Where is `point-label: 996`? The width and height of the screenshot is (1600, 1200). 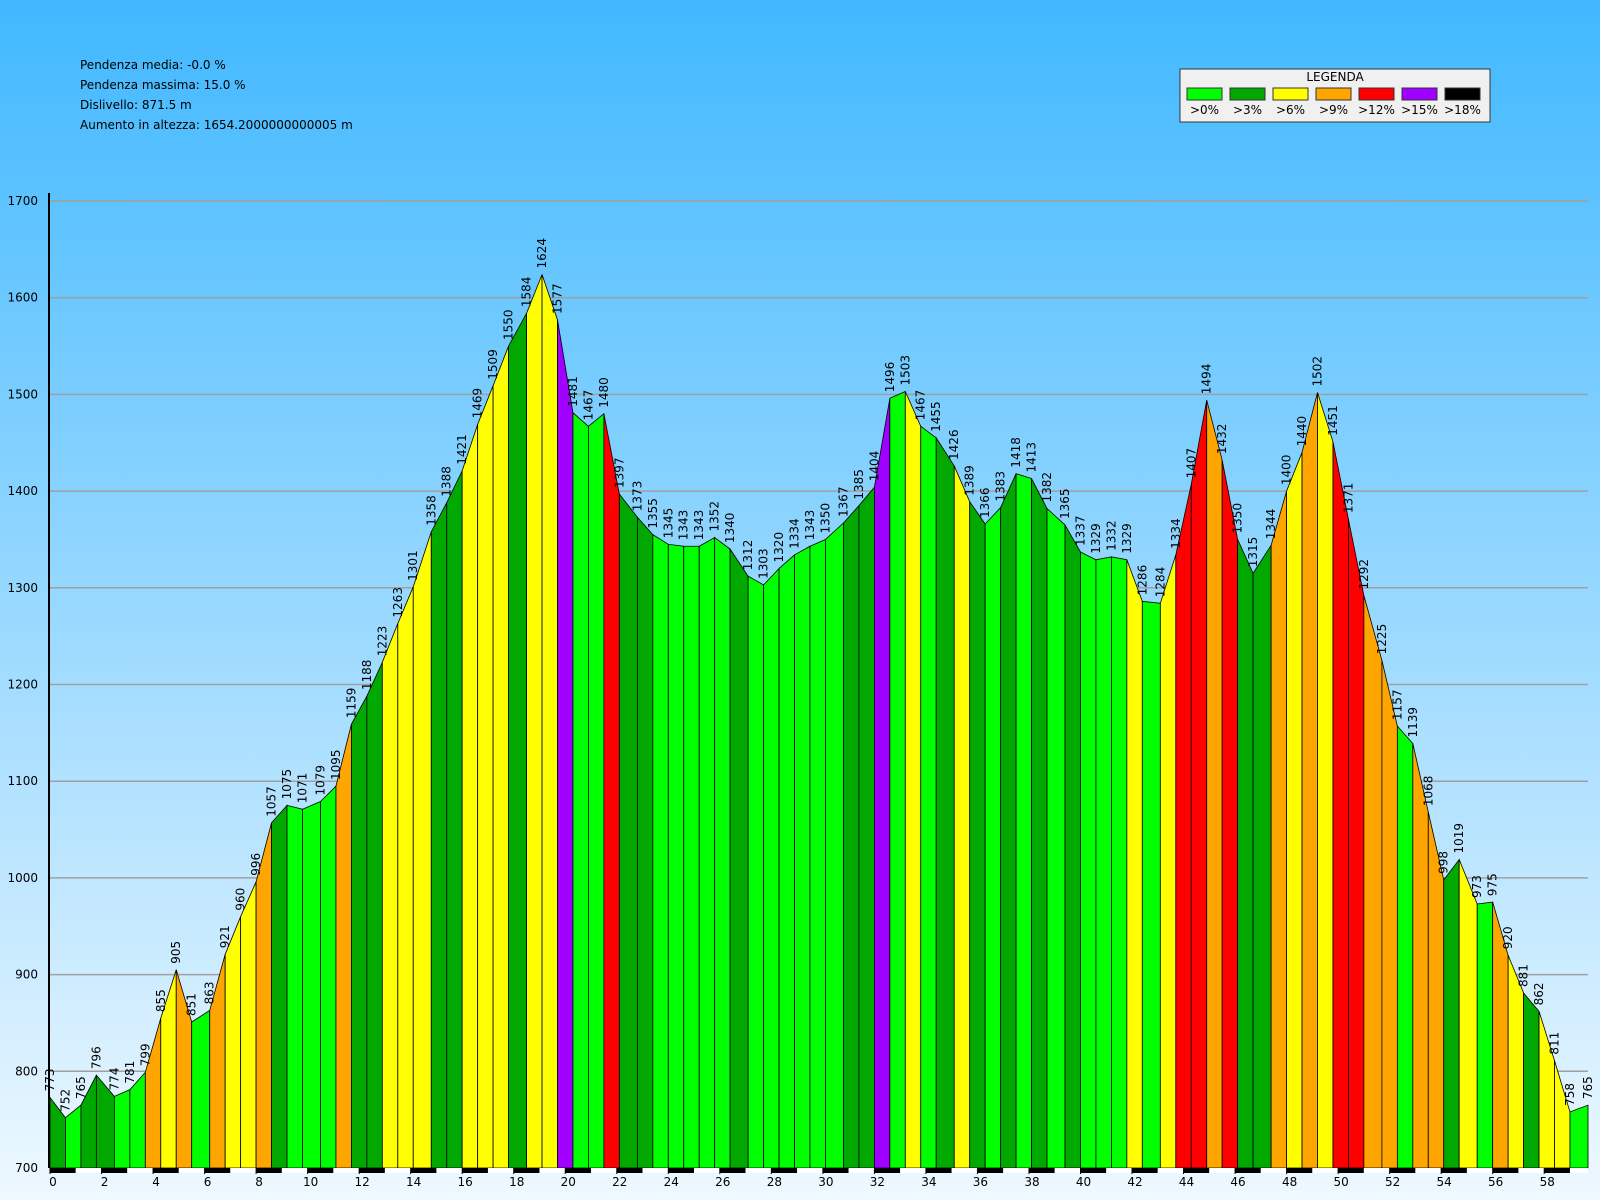 point-label: 996 is located at coordinates (256, 864).